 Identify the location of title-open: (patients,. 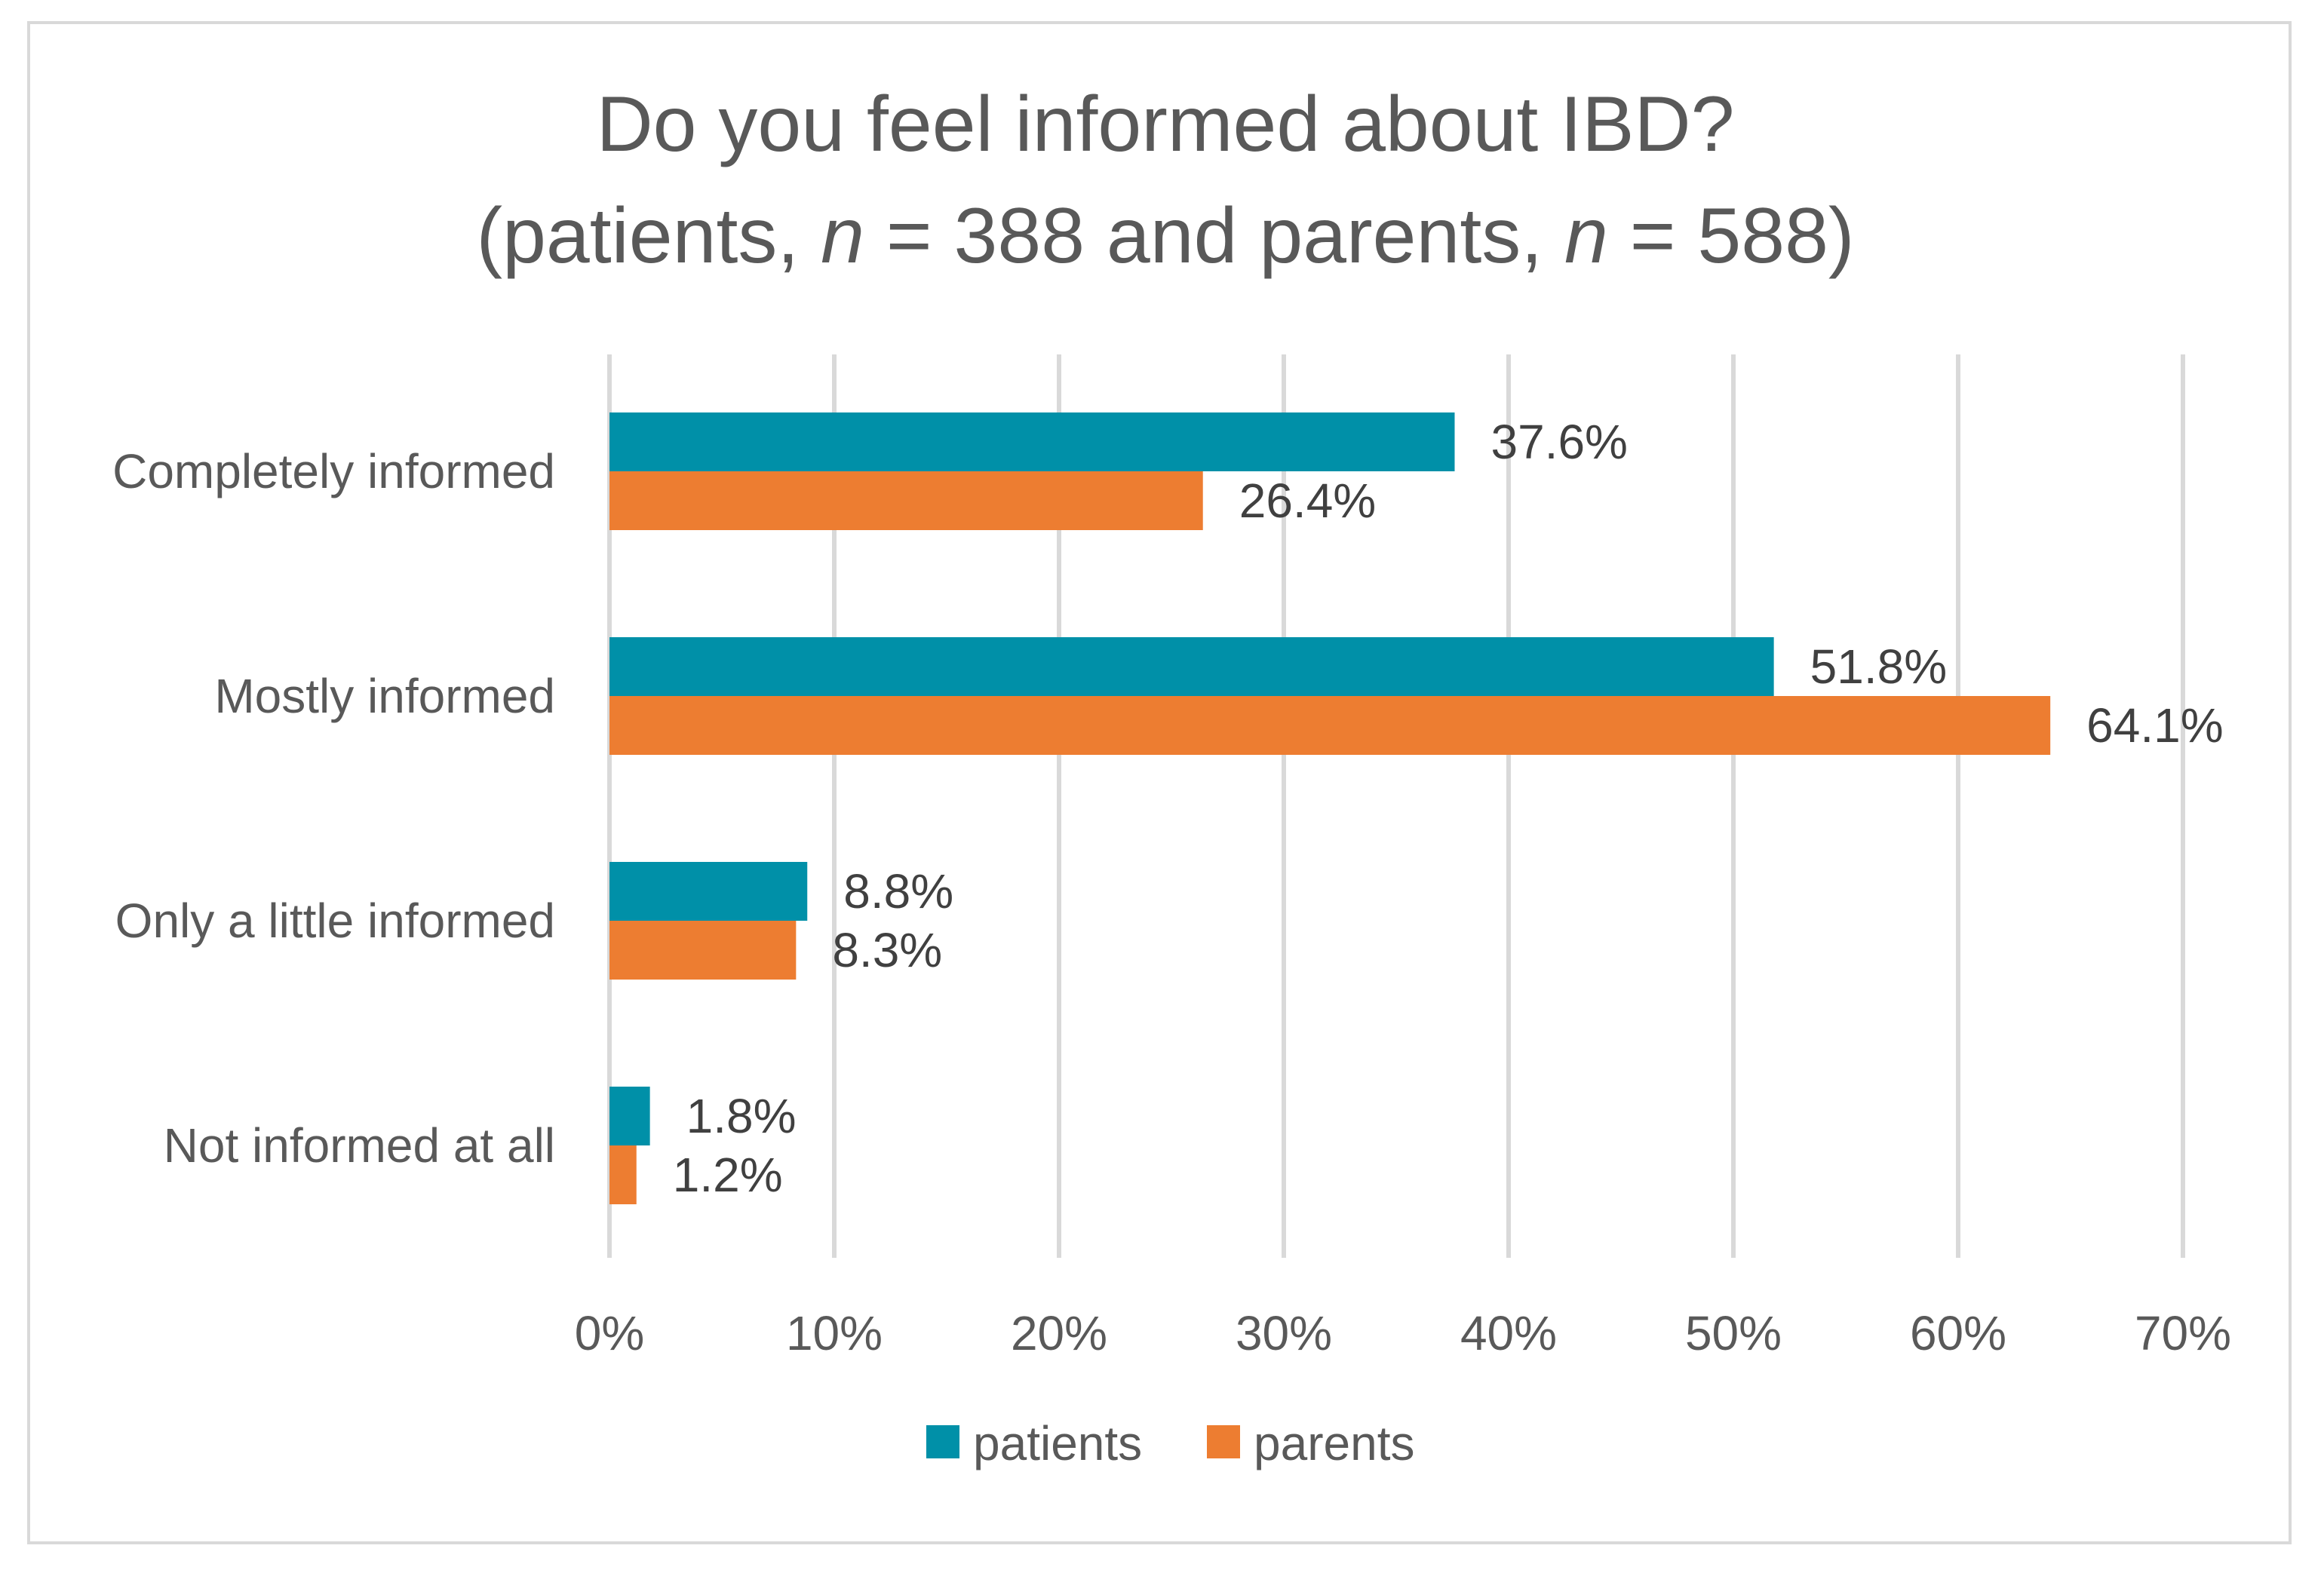
(648, 236).